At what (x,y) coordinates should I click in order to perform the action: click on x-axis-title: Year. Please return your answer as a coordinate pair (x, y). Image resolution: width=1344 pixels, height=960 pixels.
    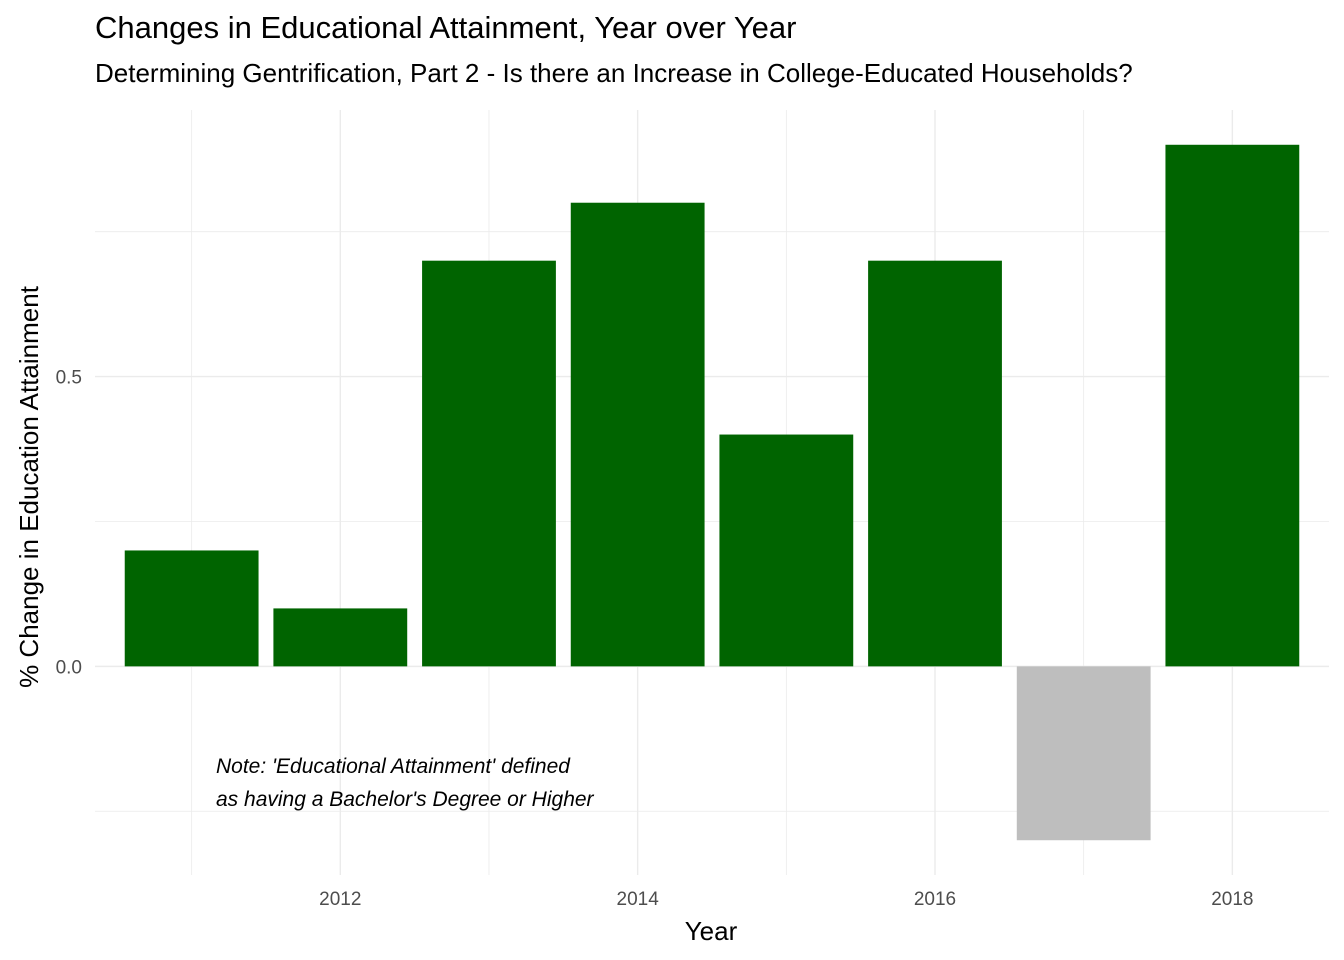
    Looking at the image, I should click on (711, 931).